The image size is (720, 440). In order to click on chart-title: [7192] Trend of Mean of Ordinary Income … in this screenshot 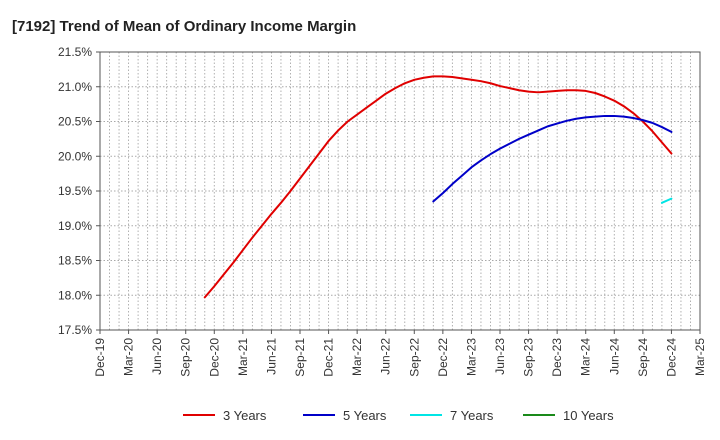, I will do `click(184, 26)`.